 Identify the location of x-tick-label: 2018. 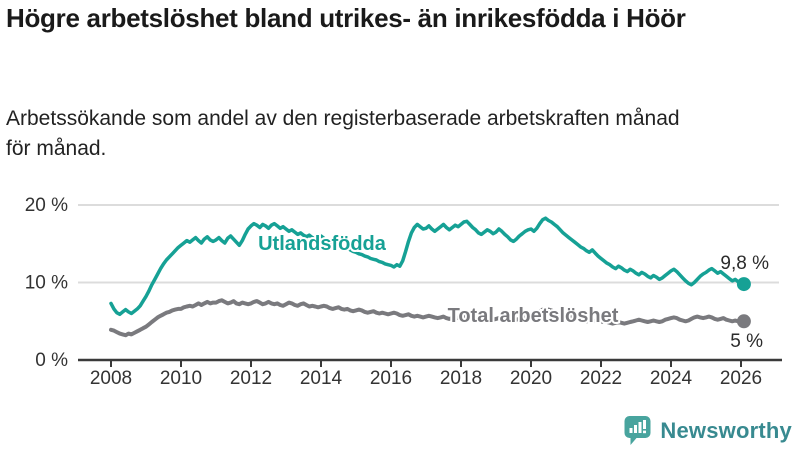
(461, 378).